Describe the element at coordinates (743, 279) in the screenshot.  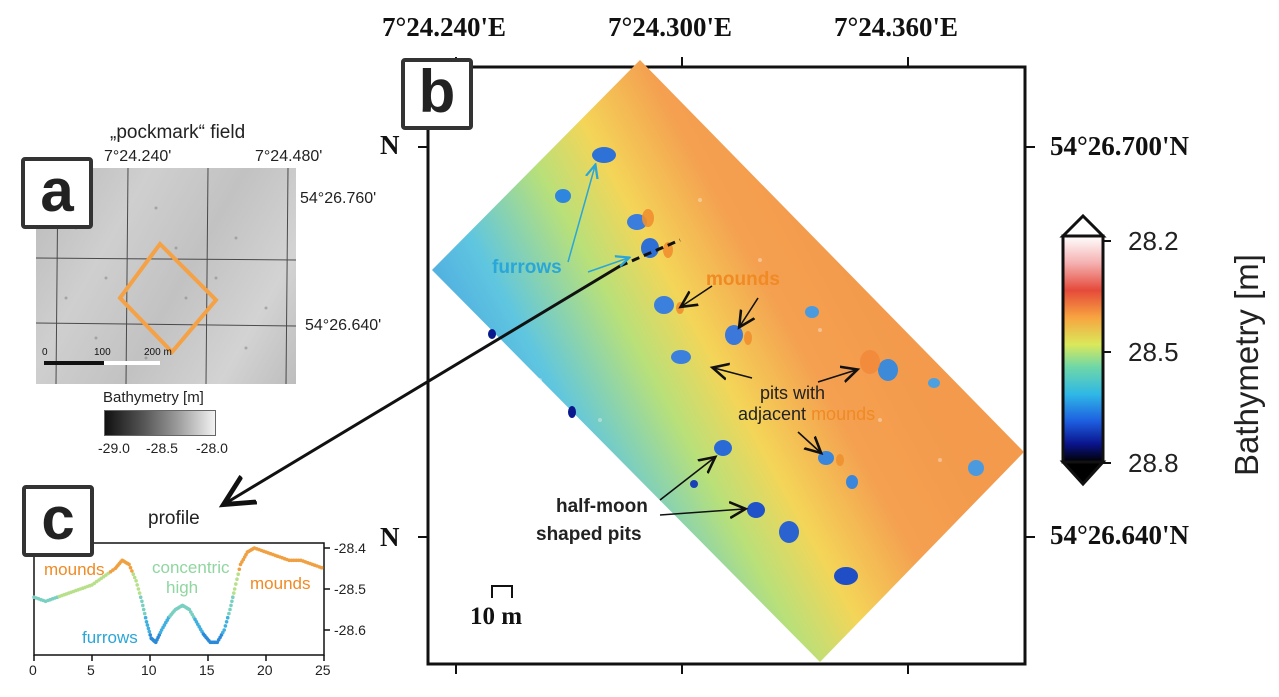
I see `annotation-mounds: mounds` at that location.